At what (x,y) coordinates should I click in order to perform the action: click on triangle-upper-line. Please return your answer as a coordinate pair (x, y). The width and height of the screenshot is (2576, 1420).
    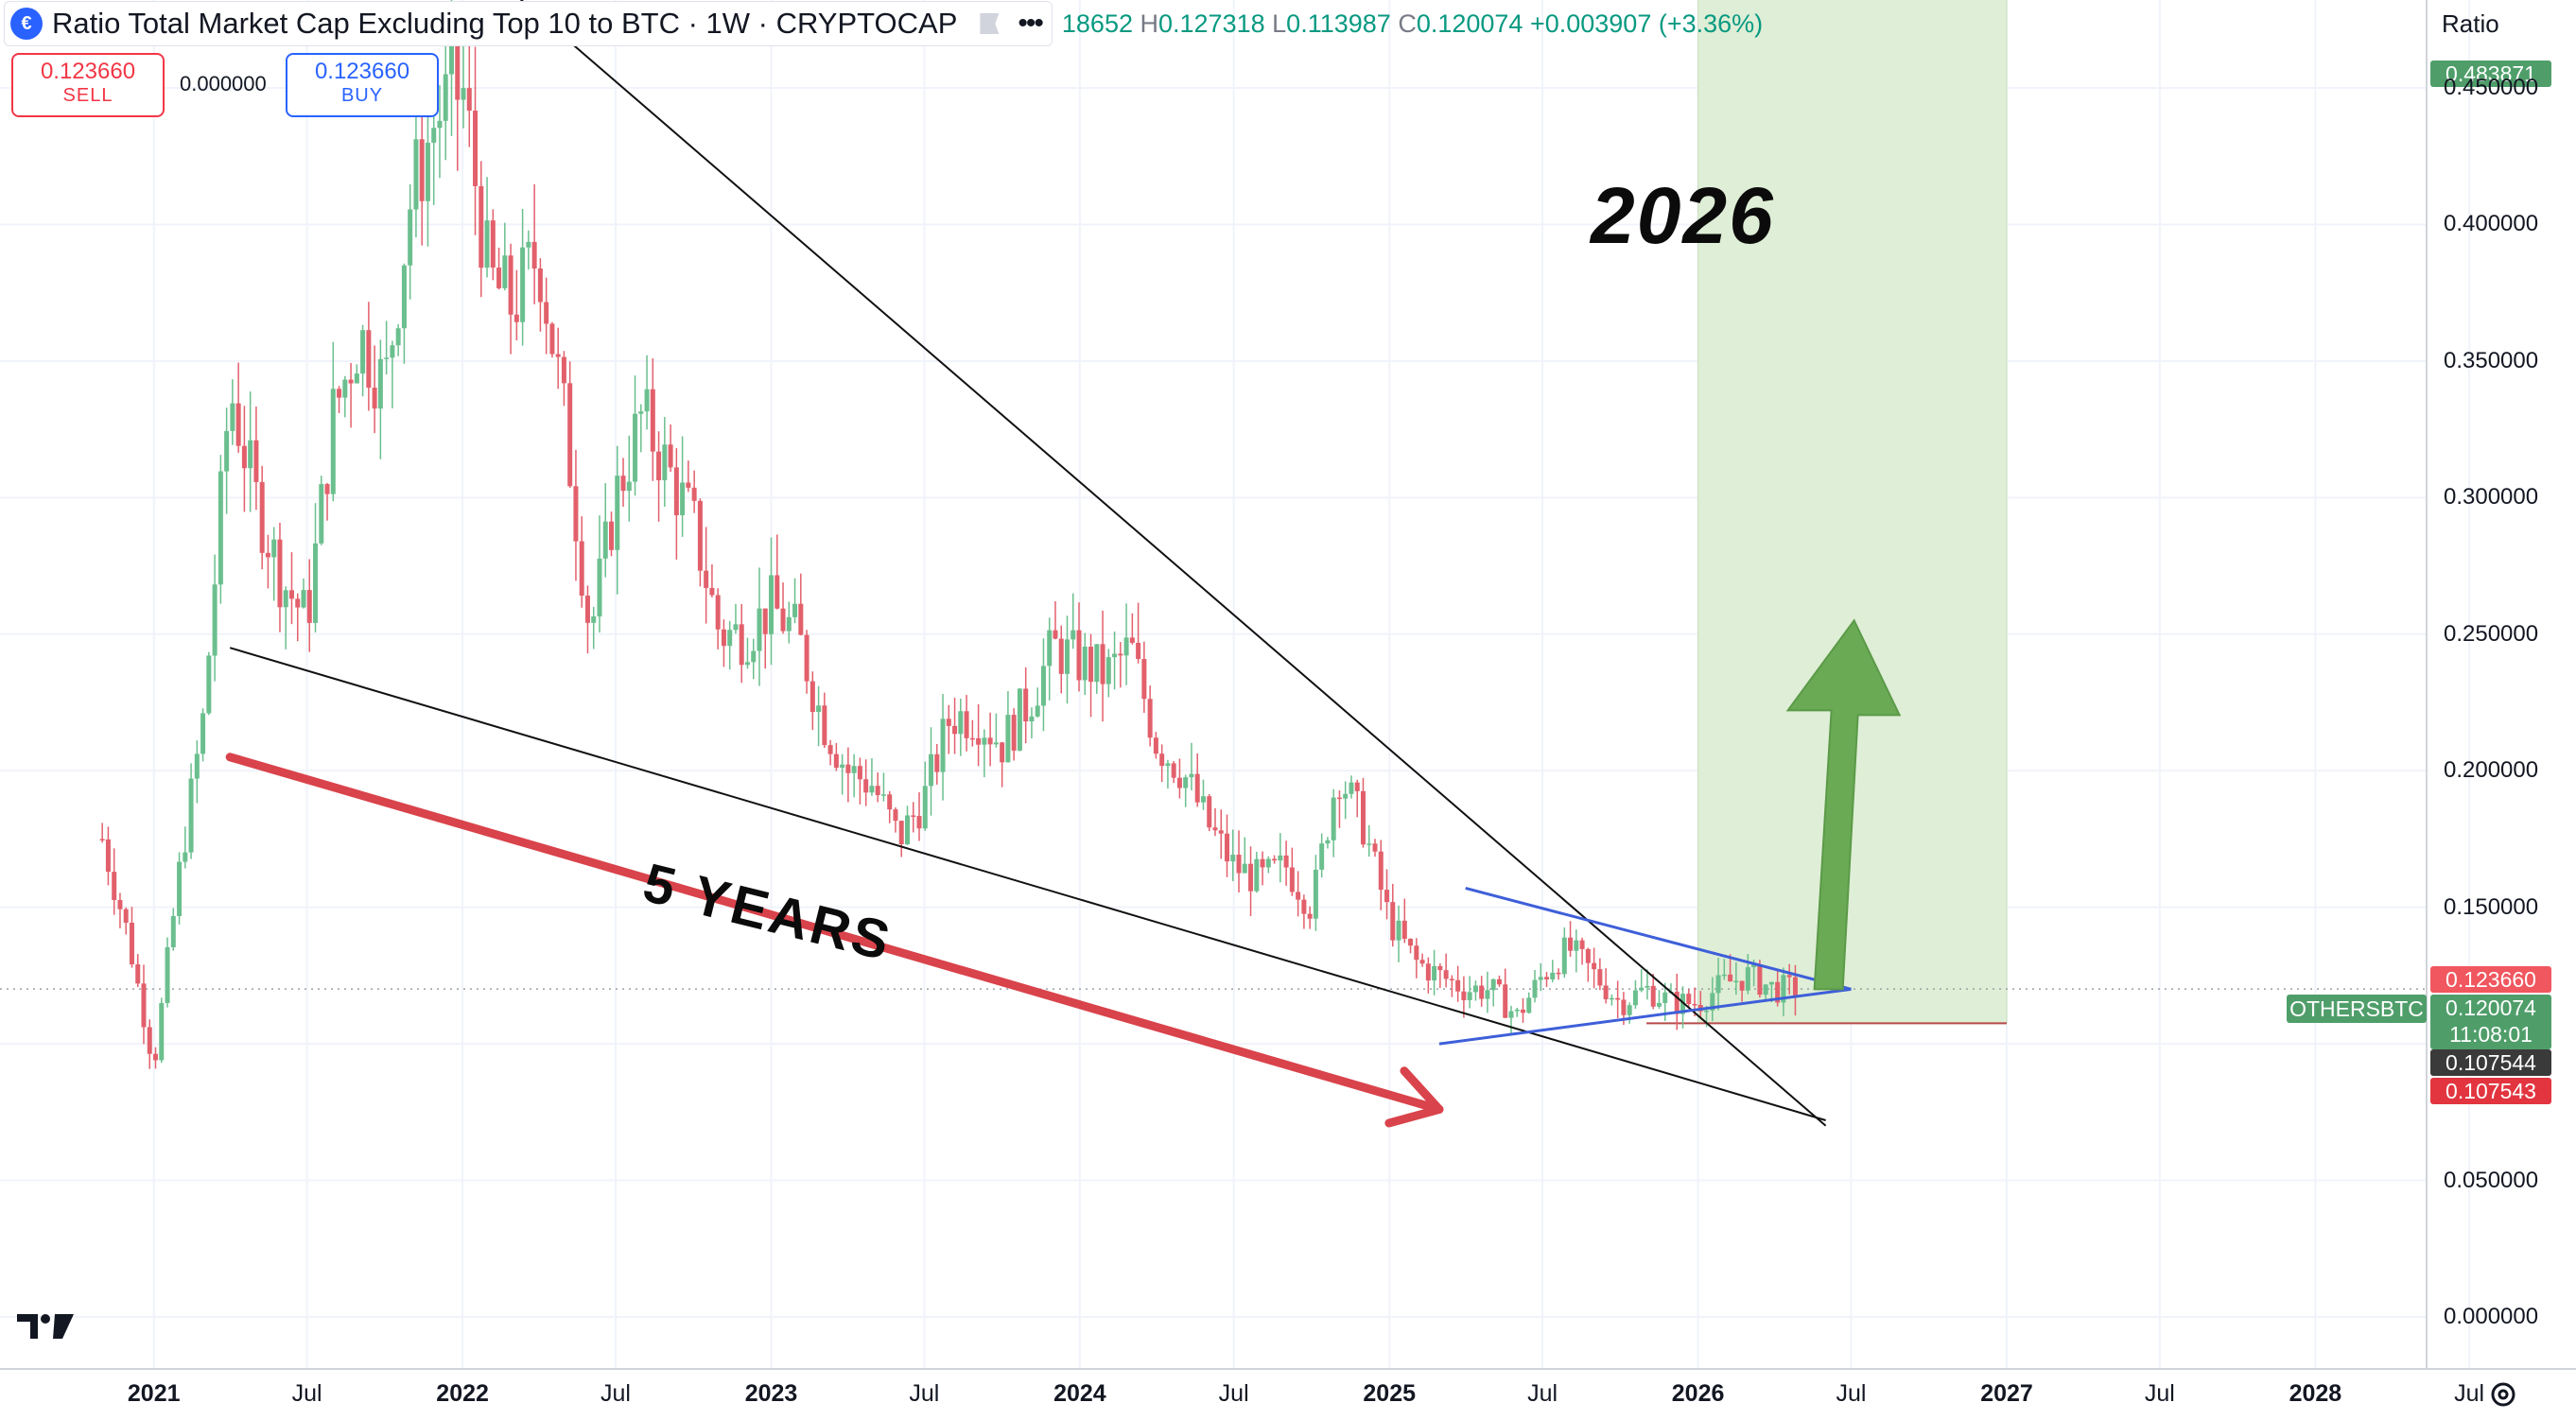
    Looking at the image, I should click on (1658, 938).